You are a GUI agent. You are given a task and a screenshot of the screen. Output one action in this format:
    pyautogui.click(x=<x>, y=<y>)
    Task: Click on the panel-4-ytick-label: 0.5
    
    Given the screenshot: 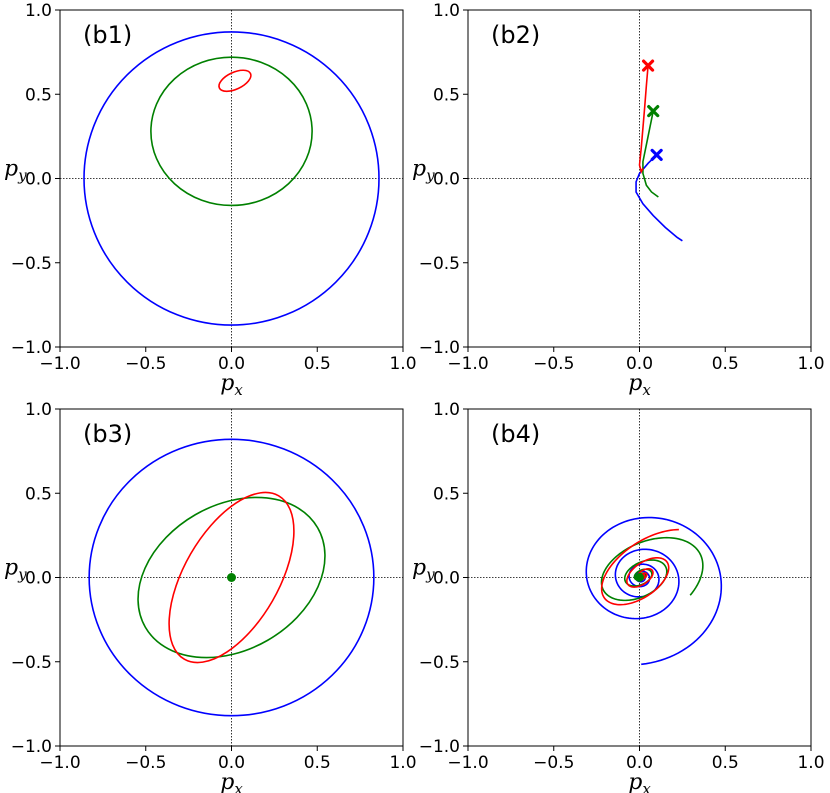 What is the action you would take?
    pyautogui.click(x=446, y=494)
    